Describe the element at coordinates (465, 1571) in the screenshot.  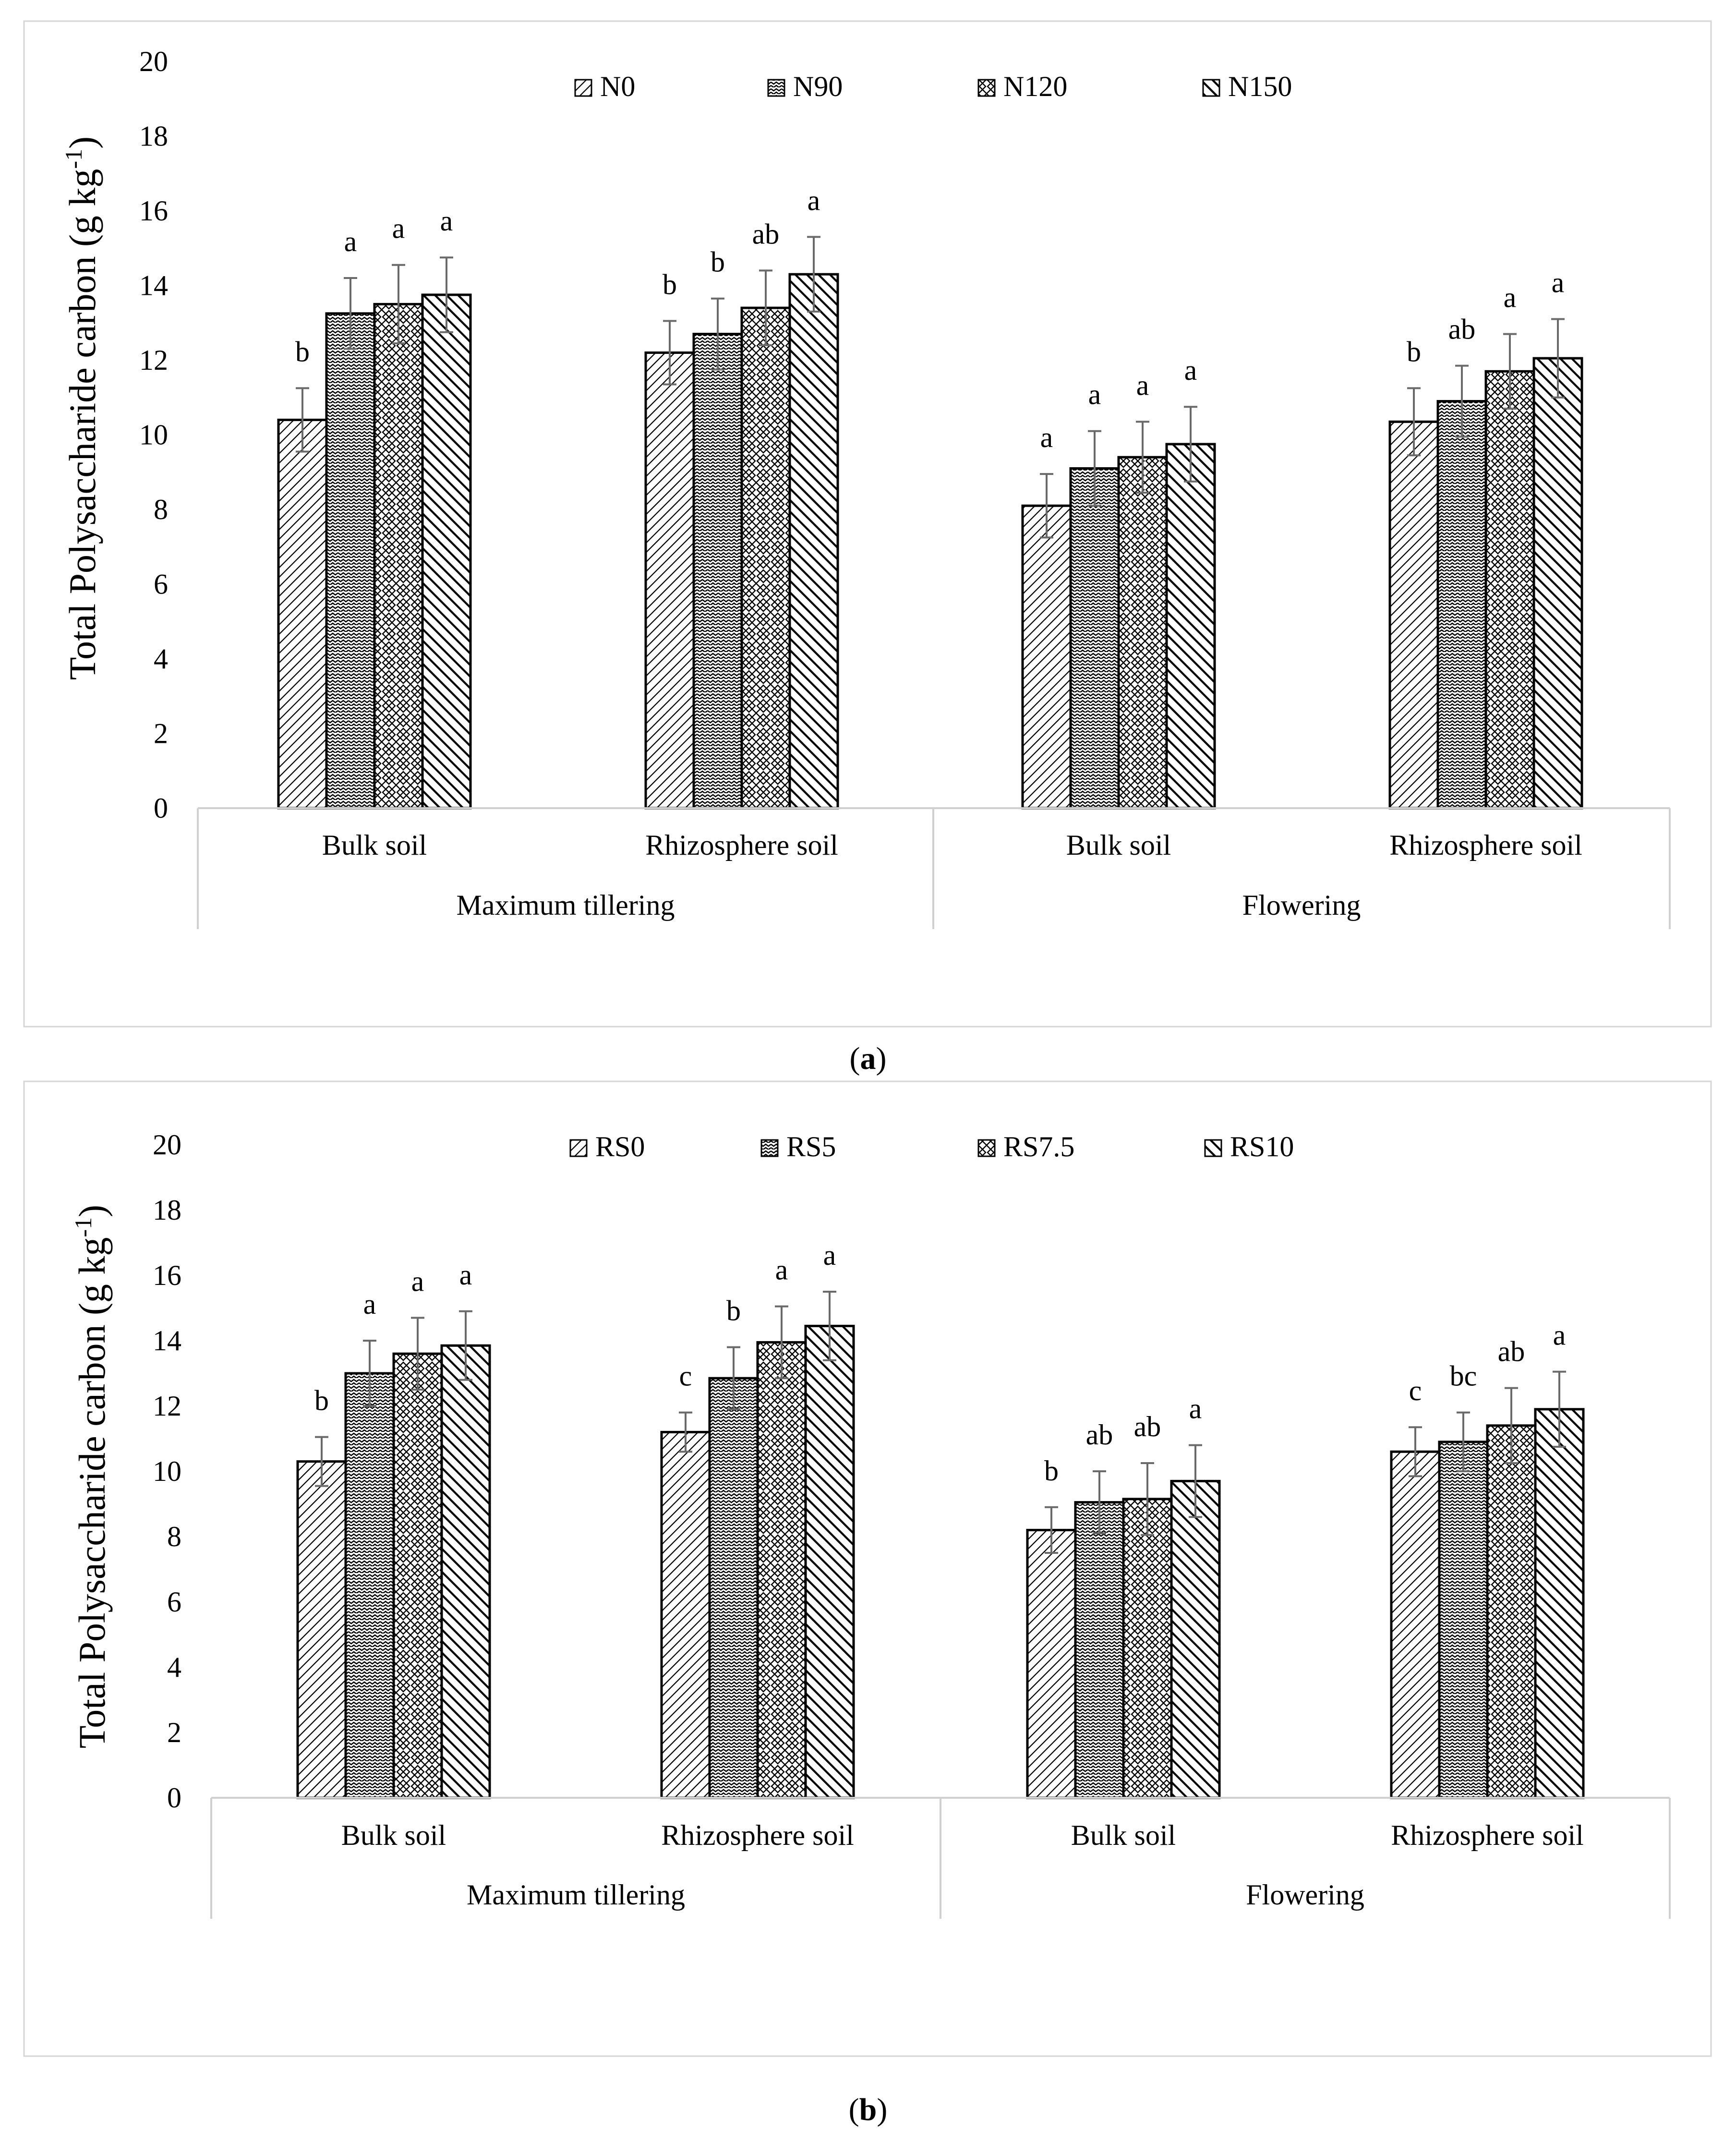
I see `panel-b-bar-rs10-cat1` at that location.